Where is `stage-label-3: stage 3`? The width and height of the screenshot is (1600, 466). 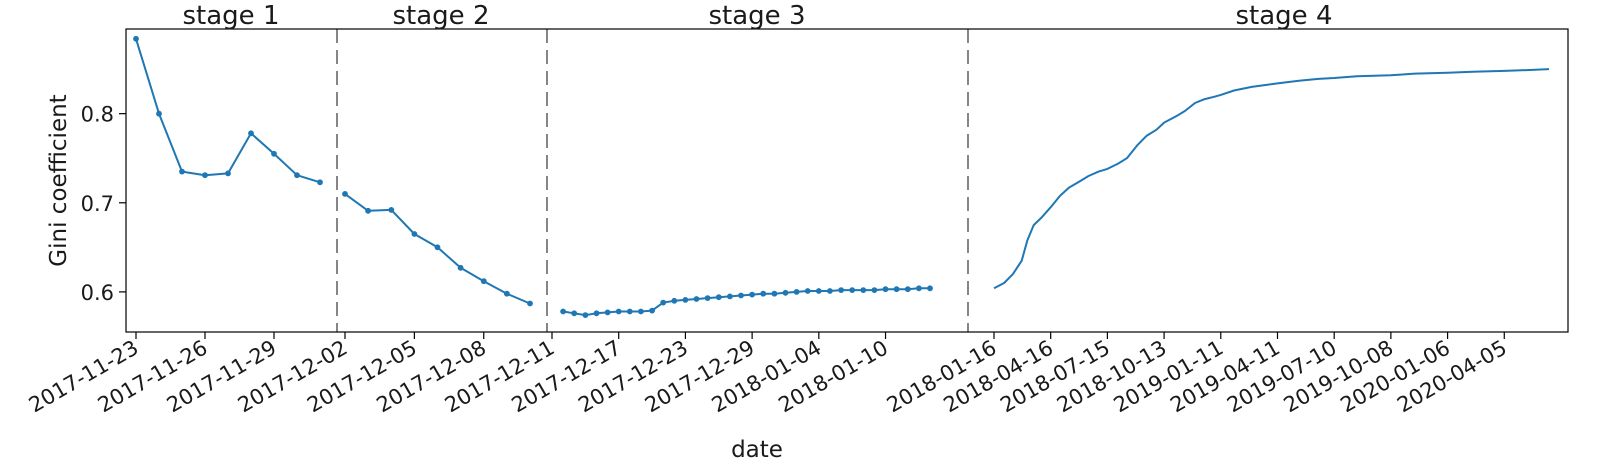 stage-label-3: stage 3 is located at coordinates (757, 16).